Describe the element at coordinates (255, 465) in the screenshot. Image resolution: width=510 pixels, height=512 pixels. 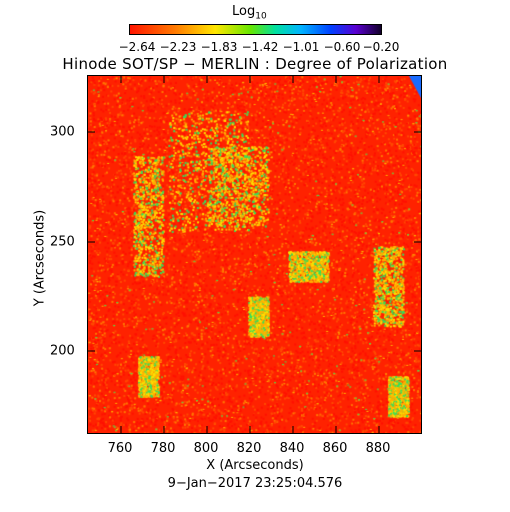
I see `x-axis-label: X (Arcseconds)` at that location.